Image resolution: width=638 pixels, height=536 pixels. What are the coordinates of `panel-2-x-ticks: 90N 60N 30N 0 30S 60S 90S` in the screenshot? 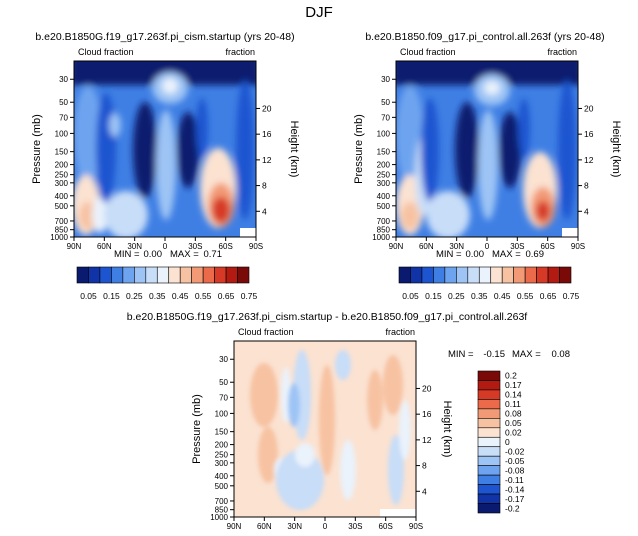 It's located at (487, 244).